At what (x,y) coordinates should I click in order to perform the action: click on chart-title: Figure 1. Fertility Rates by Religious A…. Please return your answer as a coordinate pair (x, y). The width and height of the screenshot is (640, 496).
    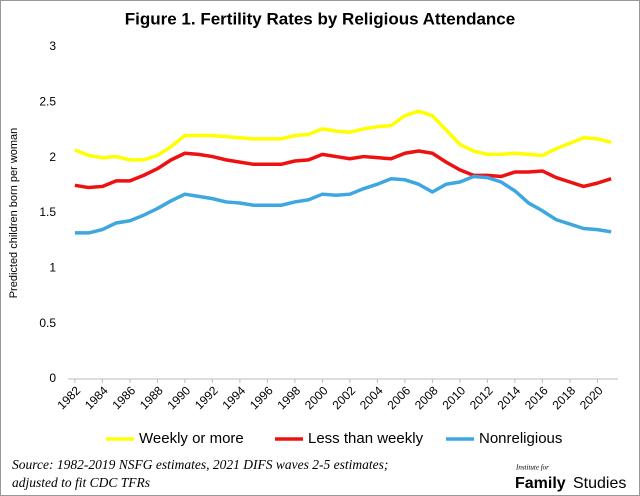
    Looking at the image, I should click on (320, 18).